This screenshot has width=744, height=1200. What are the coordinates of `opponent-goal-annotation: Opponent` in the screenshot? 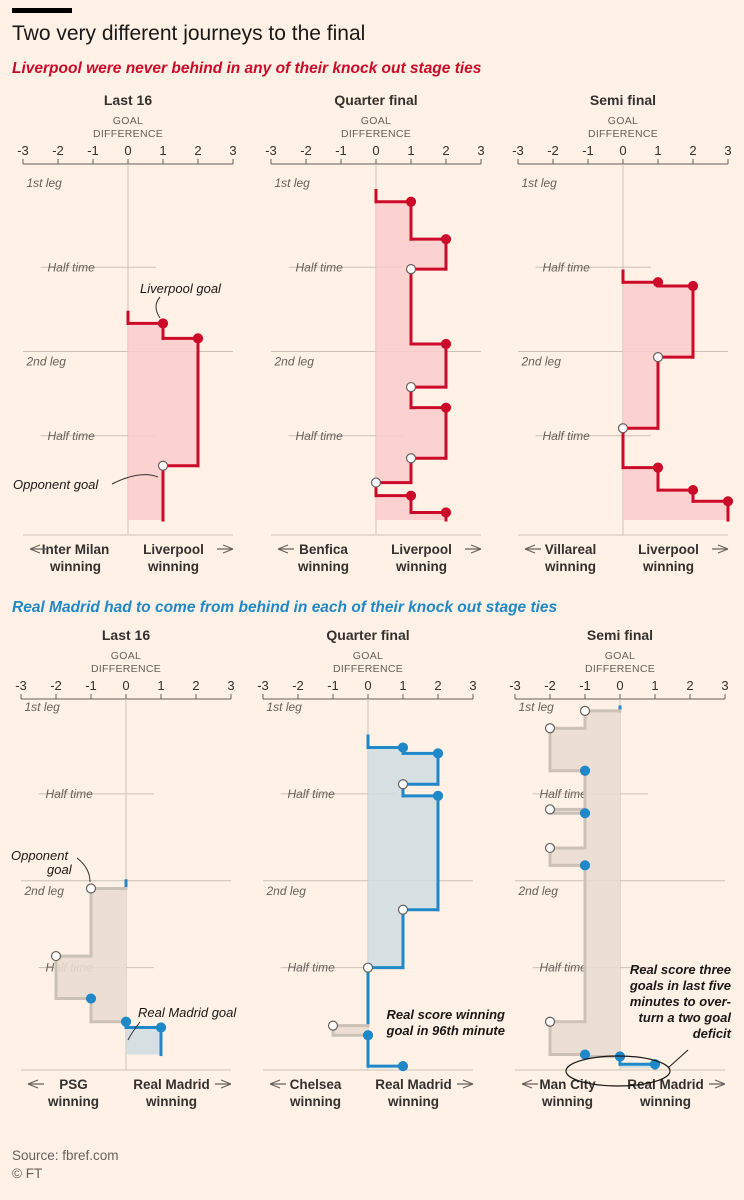 It's located at (40, 855).